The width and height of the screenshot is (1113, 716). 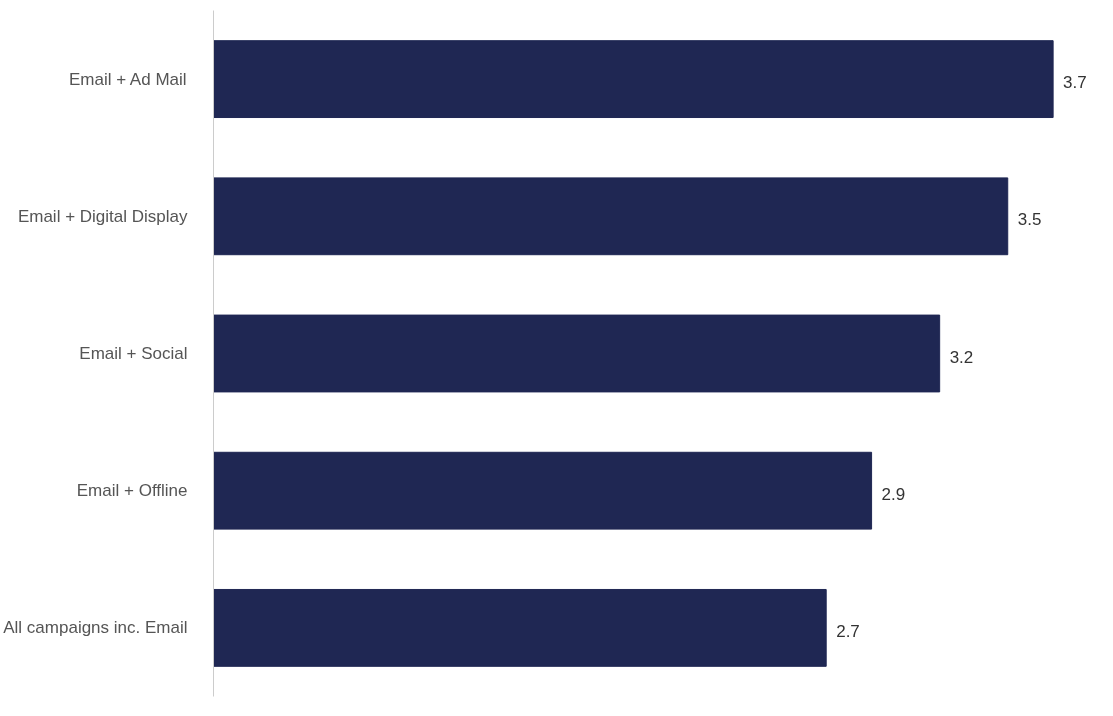 What do you see at coordinates (893, 494) in the screenshot?
I see `data-label: 2.9` at bounding box center [893, 494].